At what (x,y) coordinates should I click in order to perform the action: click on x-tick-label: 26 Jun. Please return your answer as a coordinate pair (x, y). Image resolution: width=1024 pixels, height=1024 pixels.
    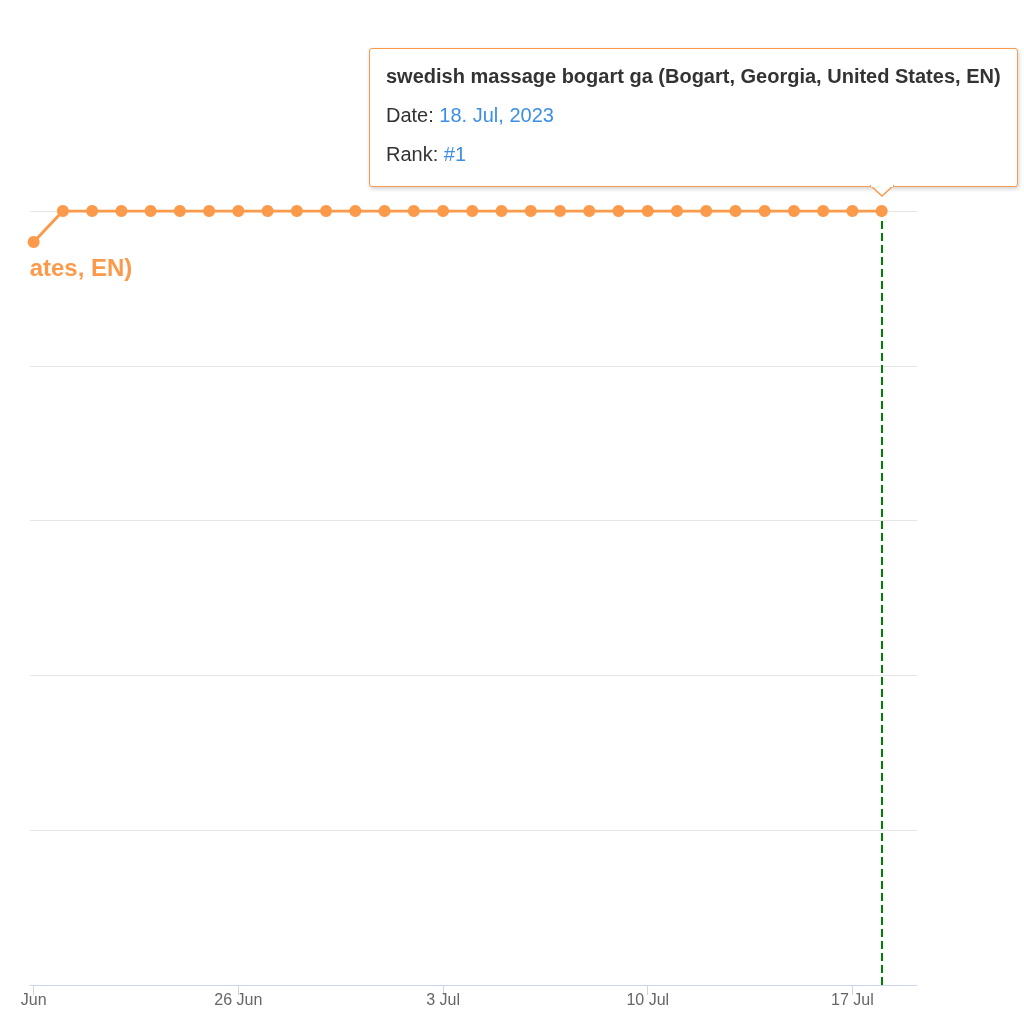
    Looking at the image, I should click on (238, 999).